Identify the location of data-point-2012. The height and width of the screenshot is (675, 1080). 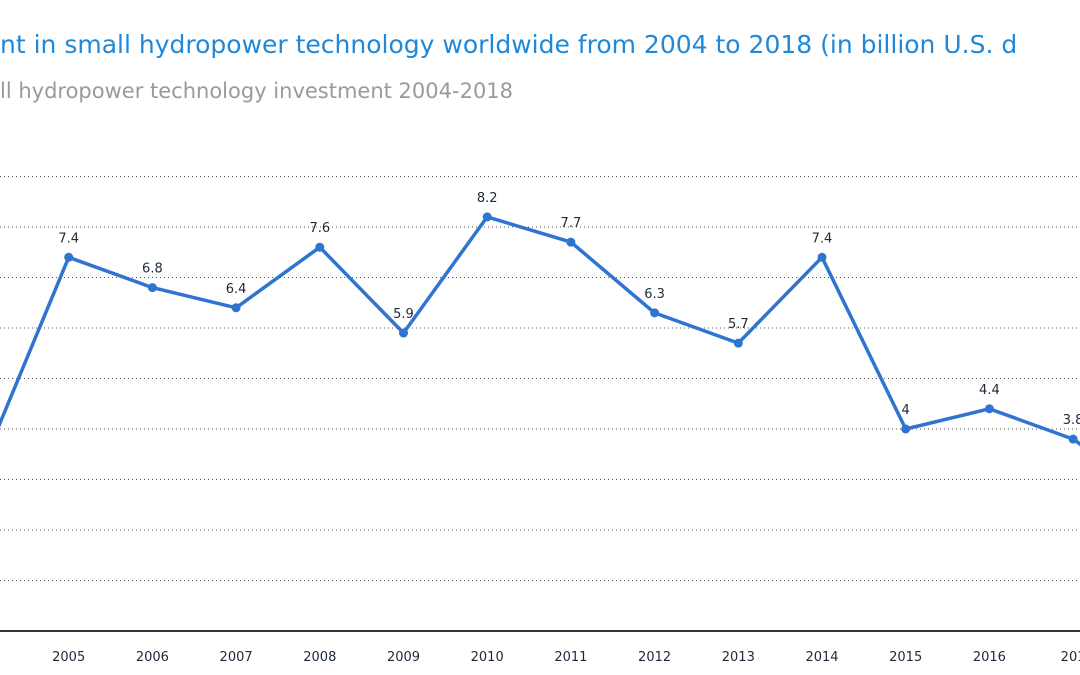
(655, 313).